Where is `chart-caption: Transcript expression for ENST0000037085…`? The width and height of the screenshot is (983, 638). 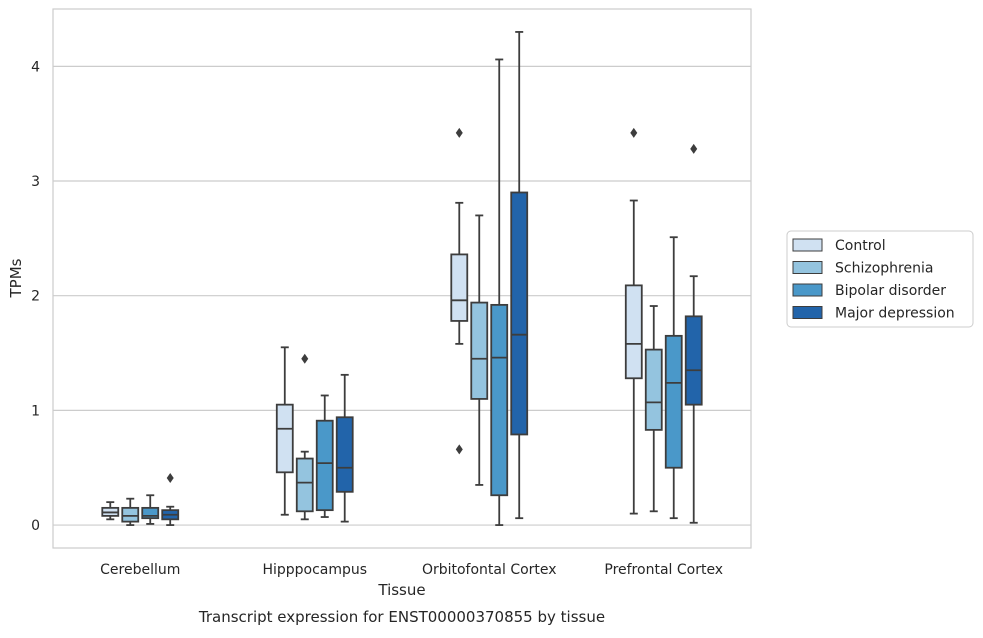 chart-caption: Transcript expression for ENST0000037085… is located at coordinates (401, 617).